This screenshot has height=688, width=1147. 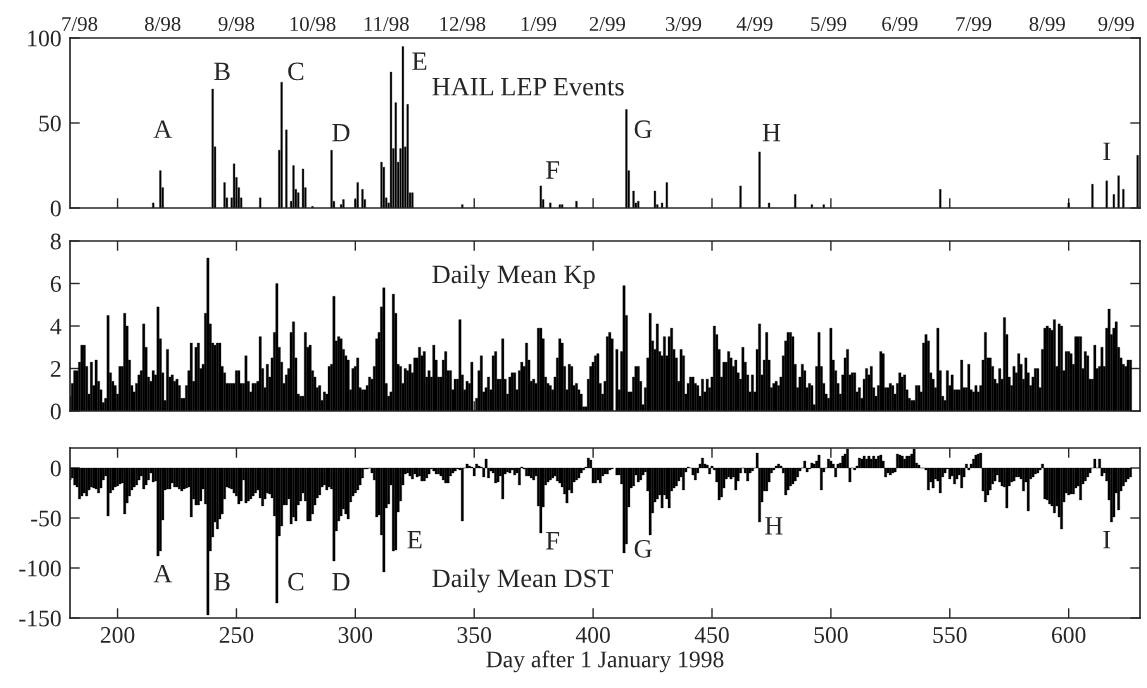 What do you see at coordinates (683, 23) in the screenshot?
I see `x2-tick-label: 3/99` at bounding box center [683, 23].